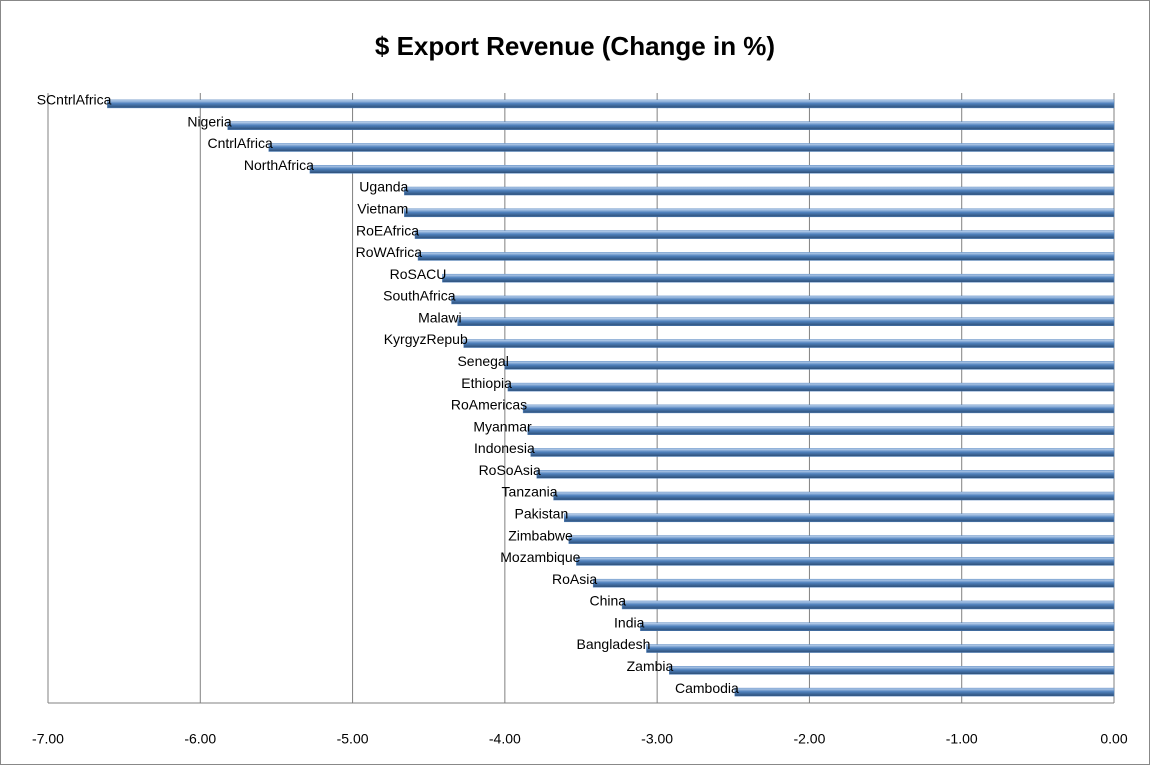 The width and height of the screenshot is (1150, 765). What do you see at coordinates (505, 739) in the screenshot?
I see `x-tick-label: -4.00` at bounding box center [505, 739].